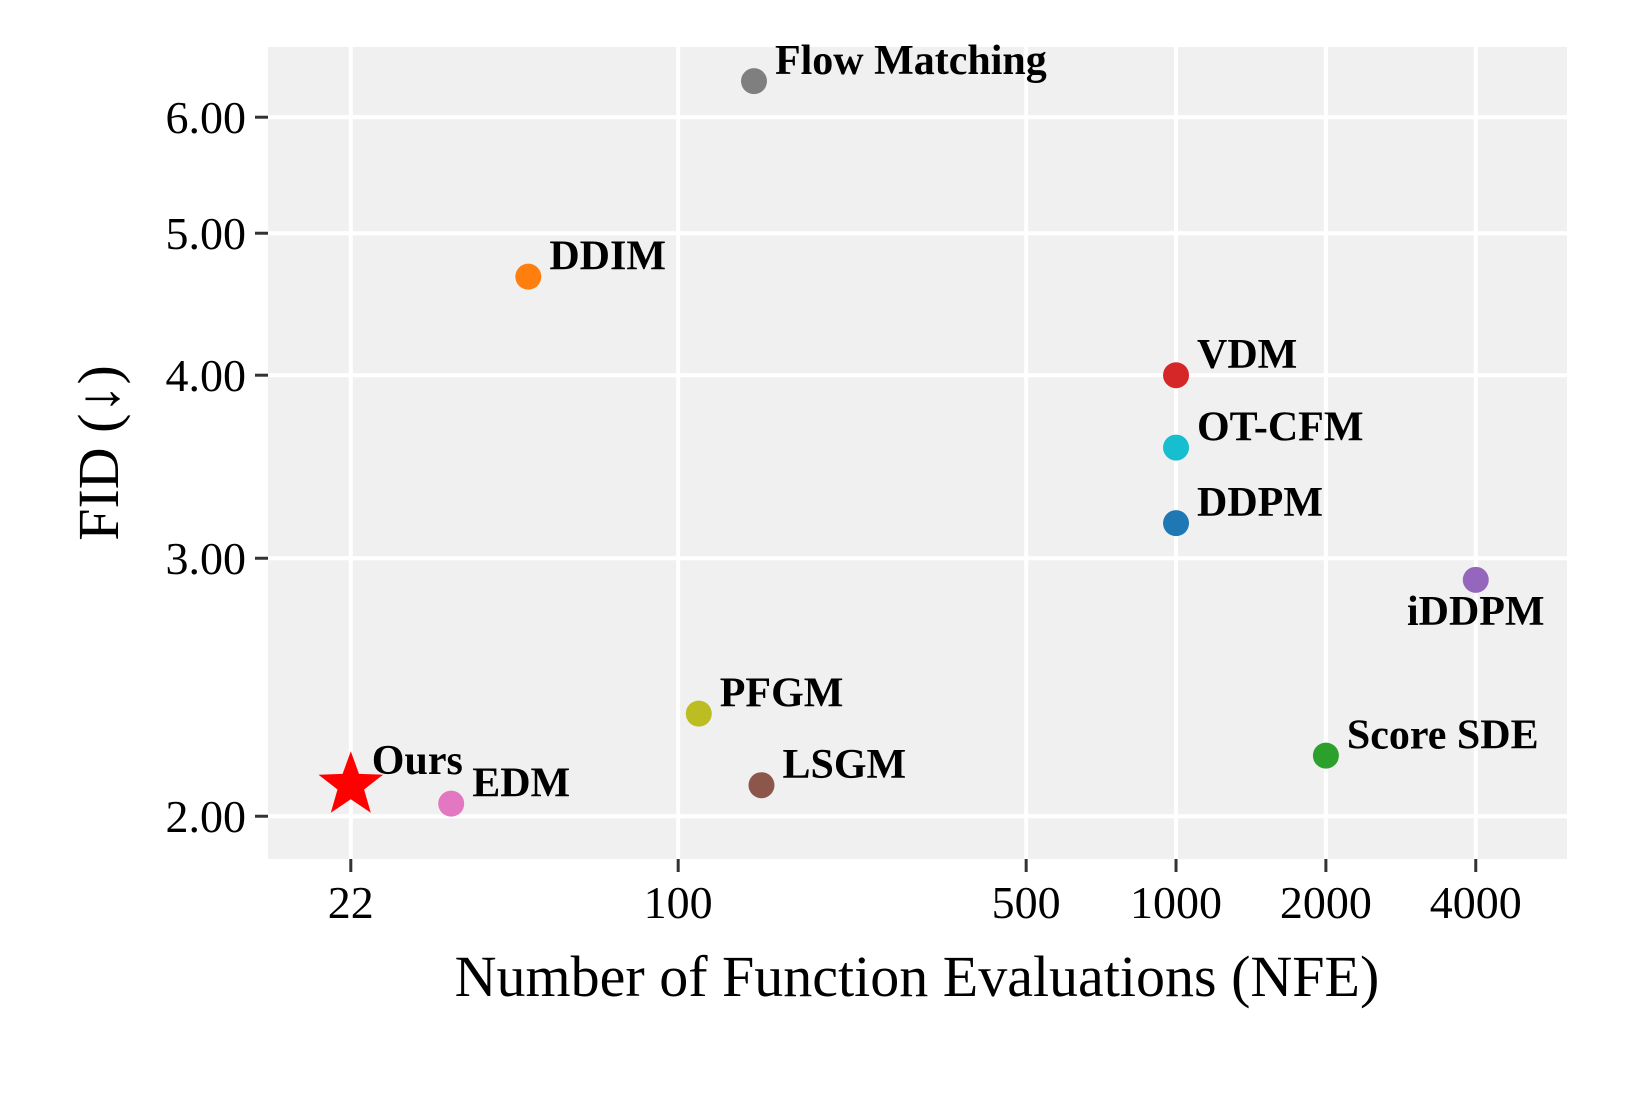 The height and width of the screenshot is (1100, 1636). Describe the element at coordinates (1475, 579) in the screenshot. I see `point-iddpm` at that location.